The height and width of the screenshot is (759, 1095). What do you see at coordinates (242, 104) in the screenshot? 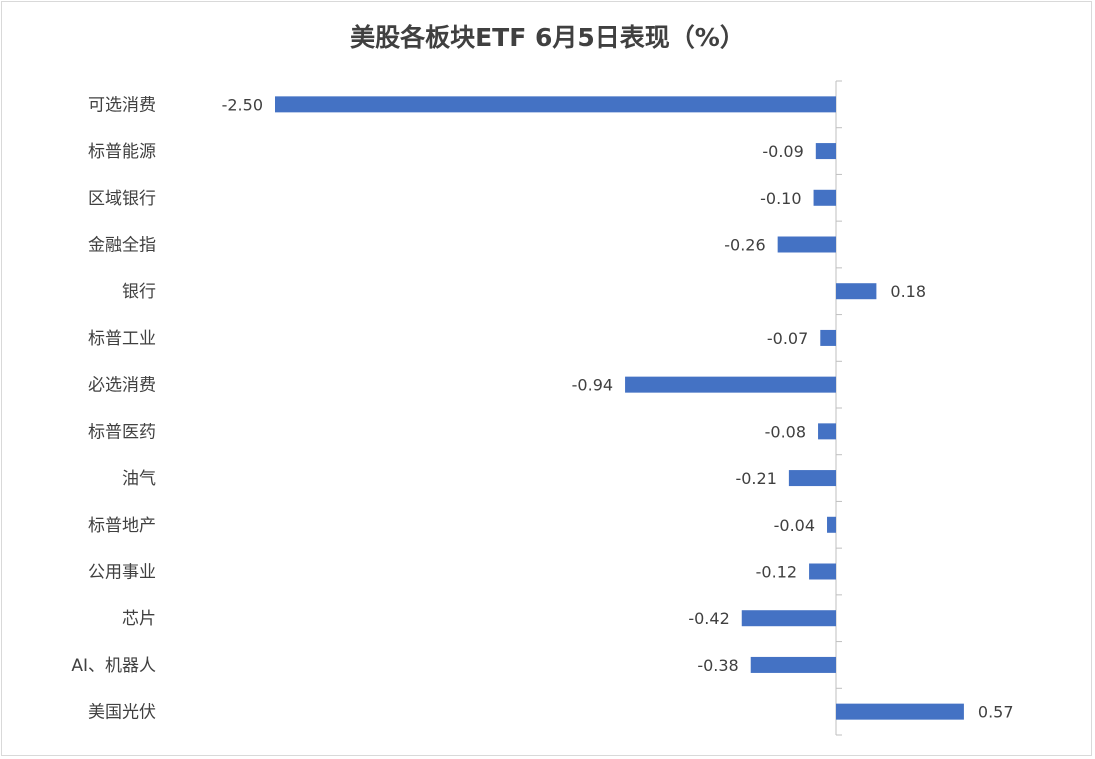
I see `data-label: -2.50` at bounding box center [242, 104].